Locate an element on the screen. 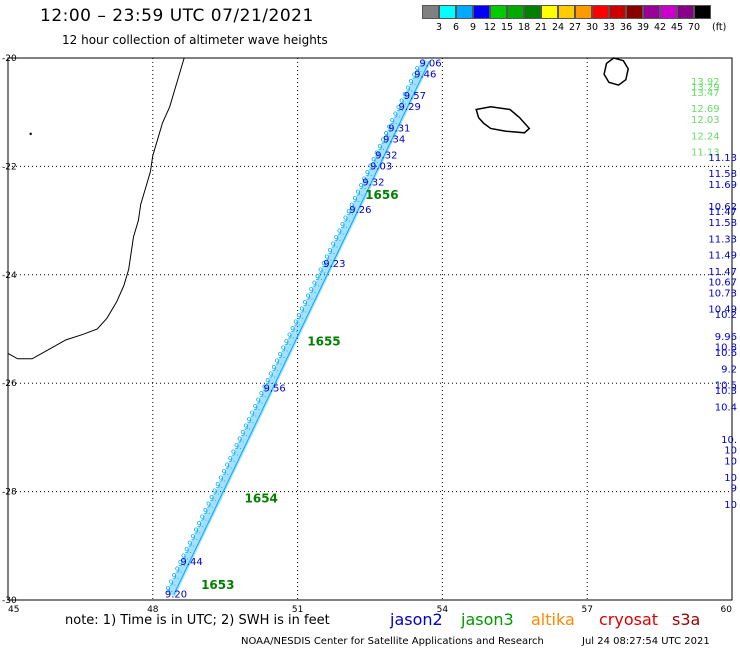  edge-swh-label: 11.13 is located at coordinates (705, 153).